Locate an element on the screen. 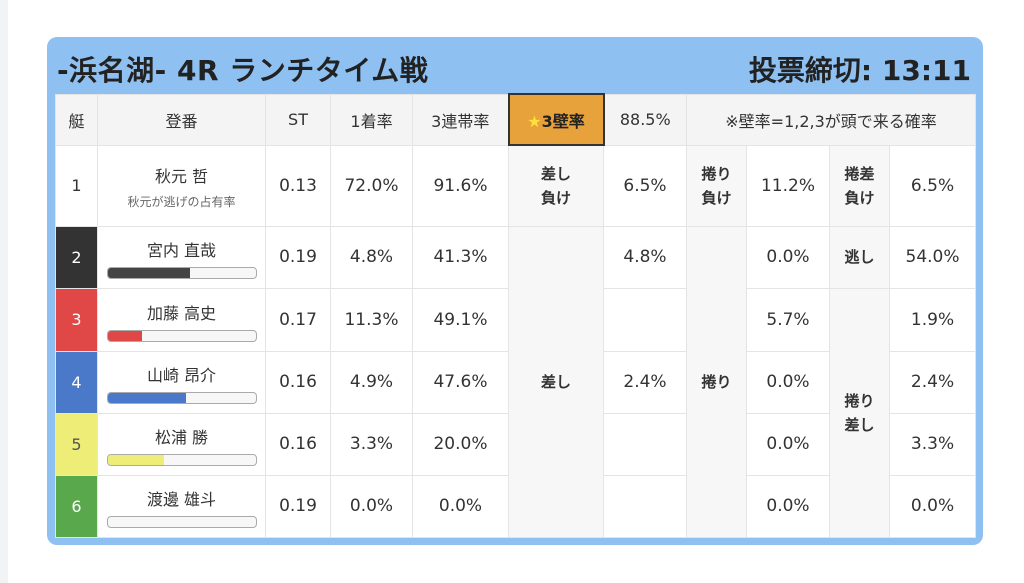  boat-number: 4 is located at coordinates (76, 382).